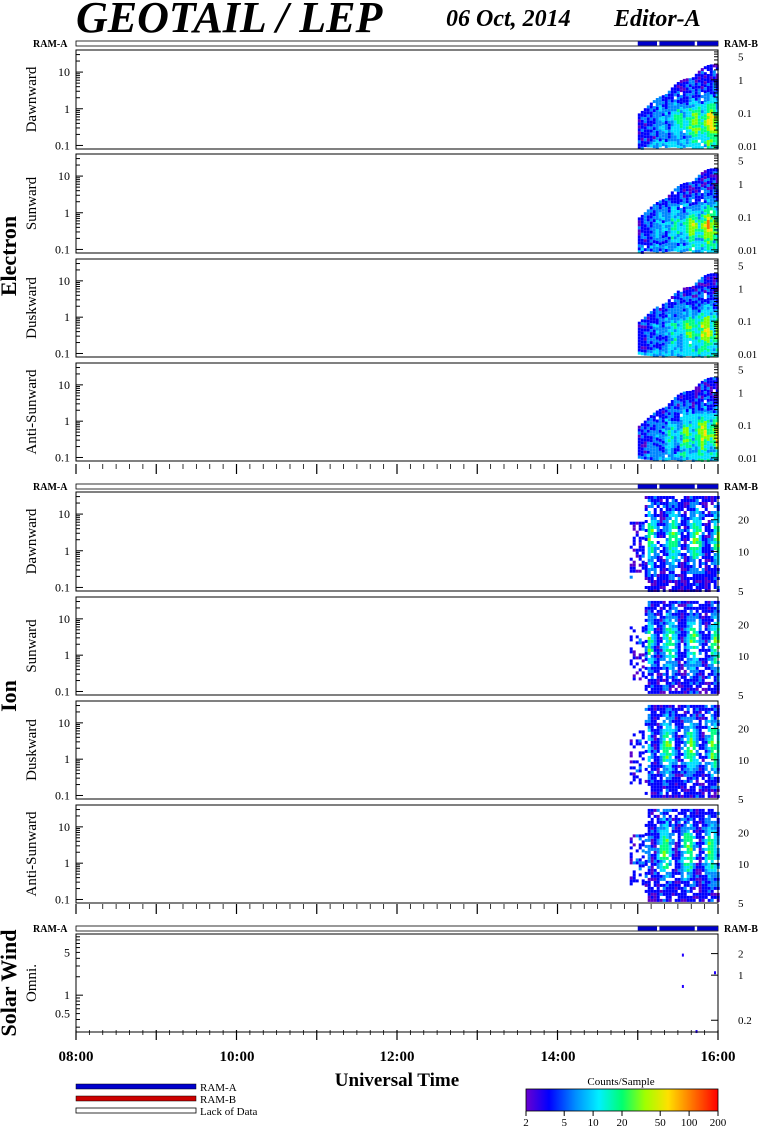  Describe the element at coordinates (741, 58) in the screenshot. I see `y-right-tick-label: 5` at that location.